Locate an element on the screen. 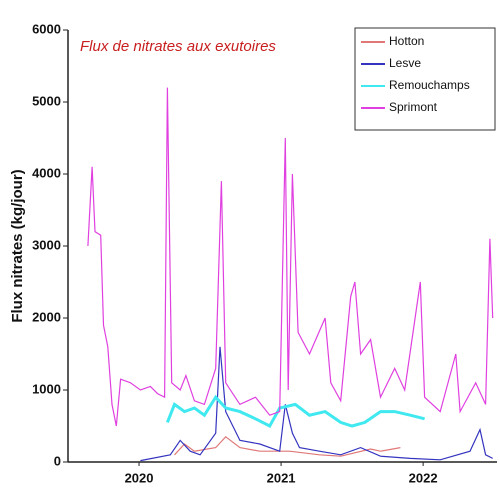 The width and height of the screenshot is (500, 500). y-axis-label: Flux nitrates (kg/jour) is located at coordinates (17, 245).